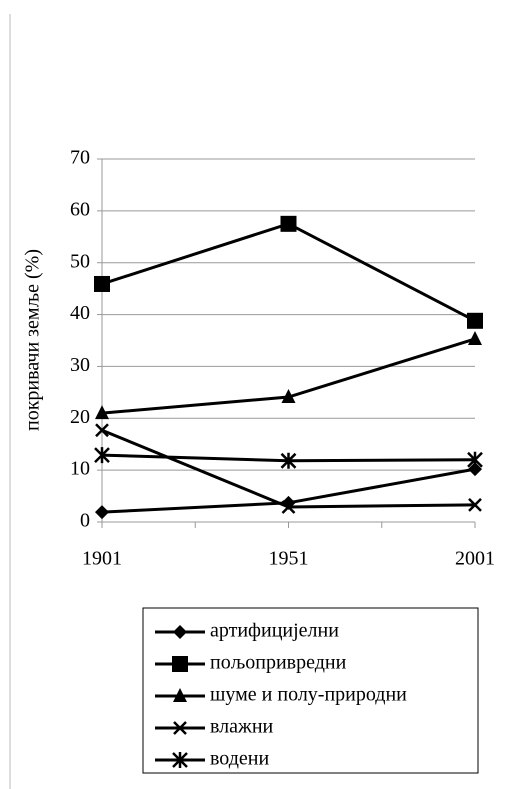 This screenshot has width=514, height=789. What do you see at coordinates (288, 272) in the screenshot?
I see `series-line` at bounding box center [288, 272].